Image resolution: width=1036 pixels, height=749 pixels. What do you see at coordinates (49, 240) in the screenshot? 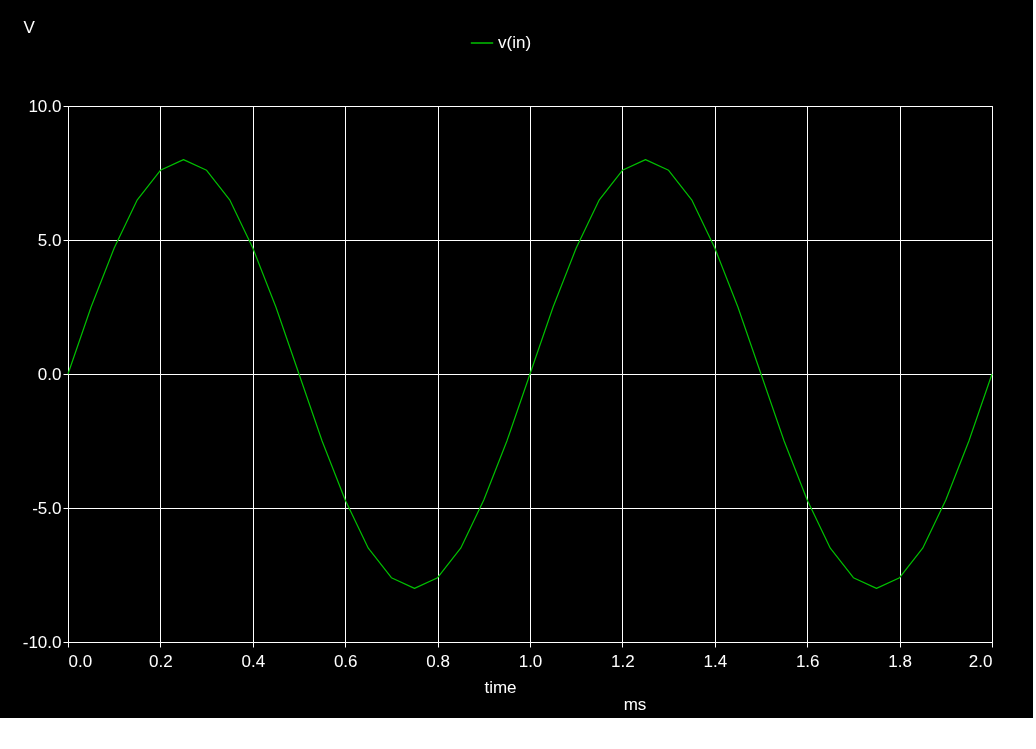
I see `y-tick-label: 5.0` at bounding box center [49, 240].